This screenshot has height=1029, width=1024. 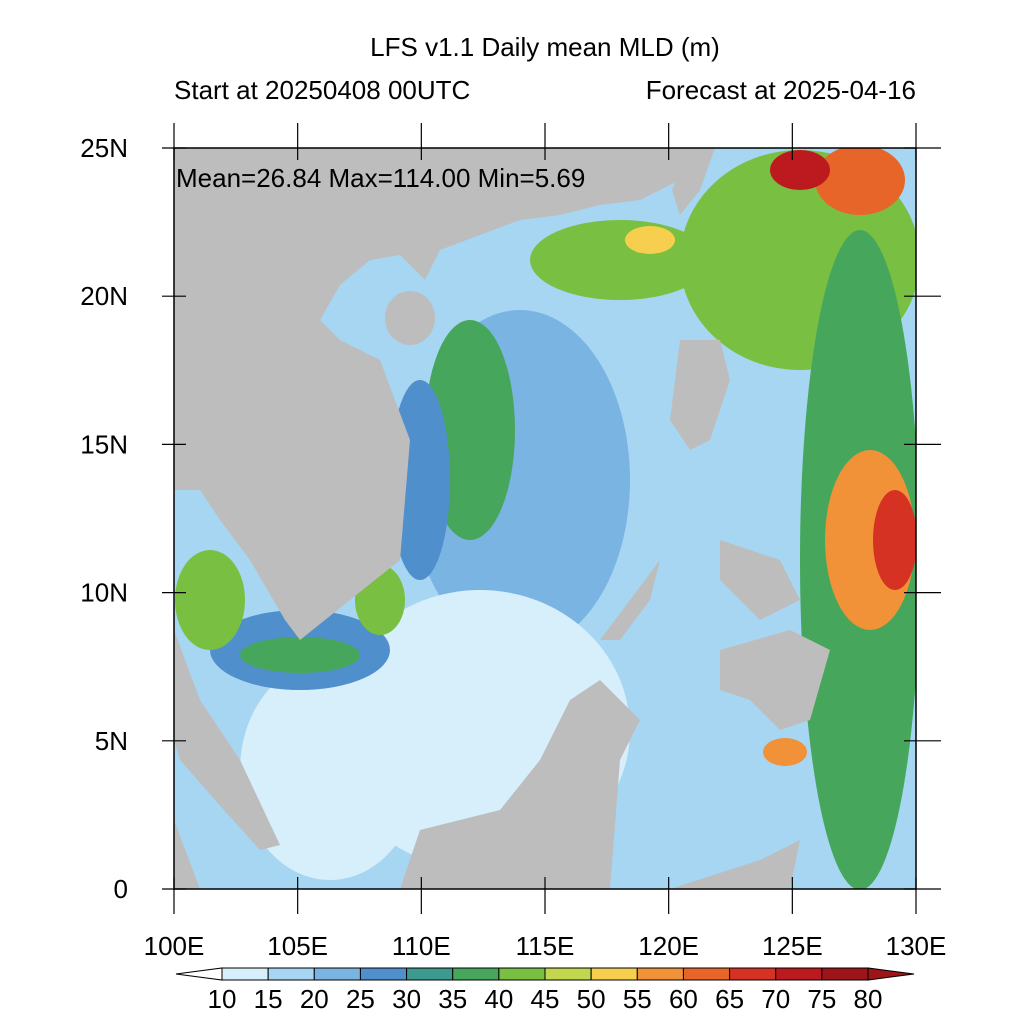 I want to click on colorbar-label: 50, so click(x=591, y=999).